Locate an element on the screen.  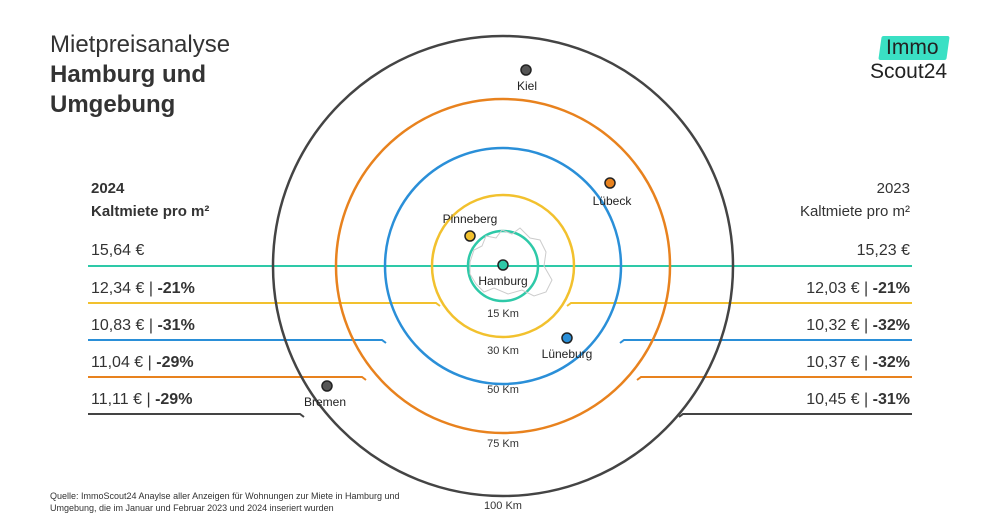
connector-line-100km is located at coordinates (196, 415).